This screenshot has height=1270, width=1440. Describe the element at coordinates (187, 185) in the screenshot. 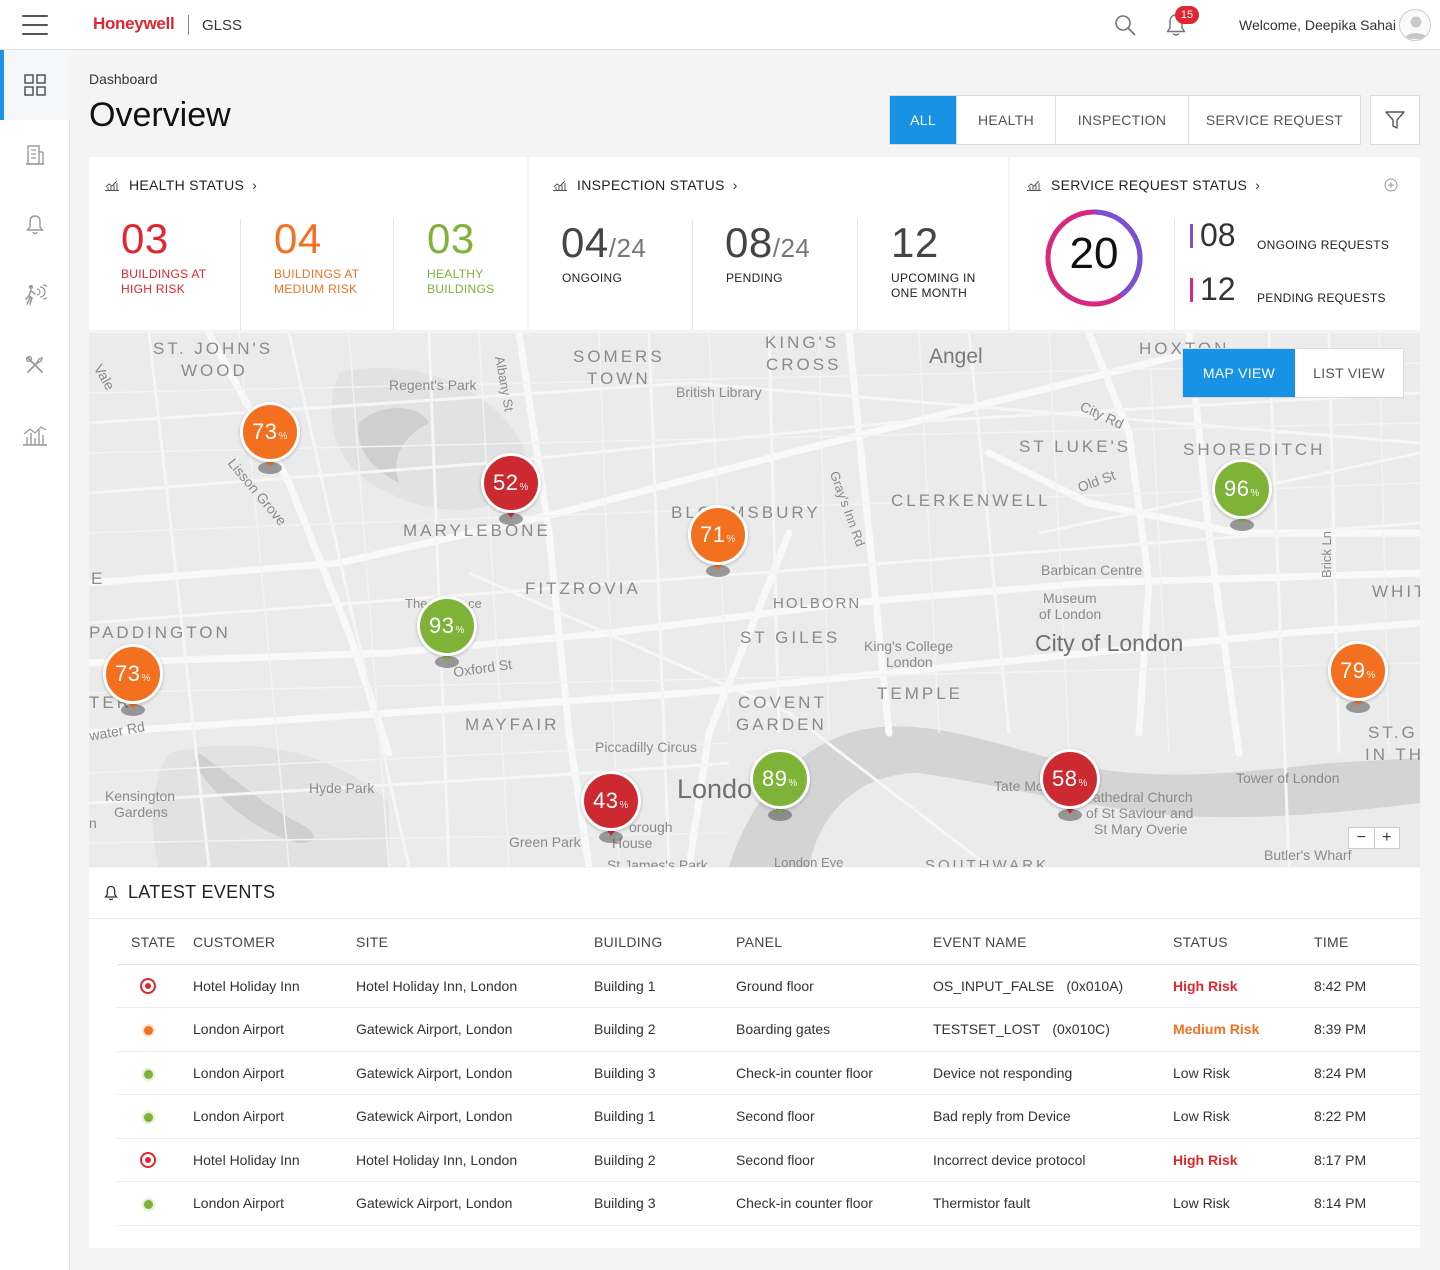

I see `health-status-title: HEALTH STATUS` at that location.